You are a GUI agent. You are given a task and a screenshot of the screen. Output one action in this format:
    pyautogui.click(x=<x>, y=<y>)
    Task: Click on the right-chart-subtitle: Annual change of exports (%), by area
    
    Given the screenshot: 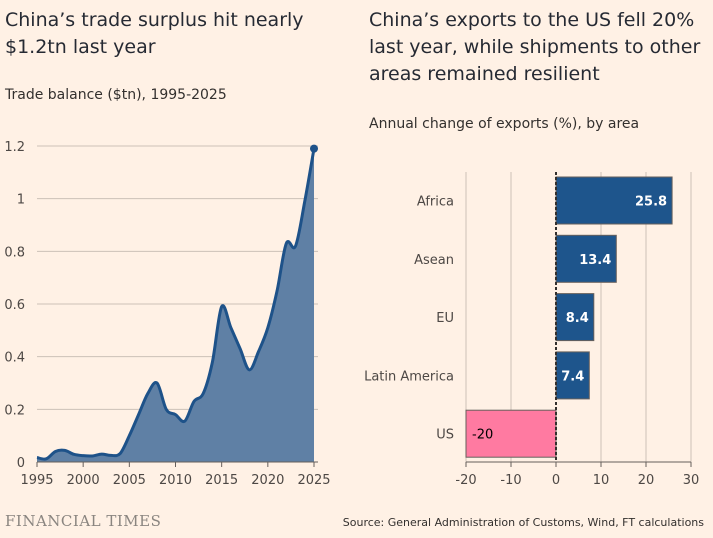 What is the action you would take?
    pyautogui.click(x=504, y=124)
    